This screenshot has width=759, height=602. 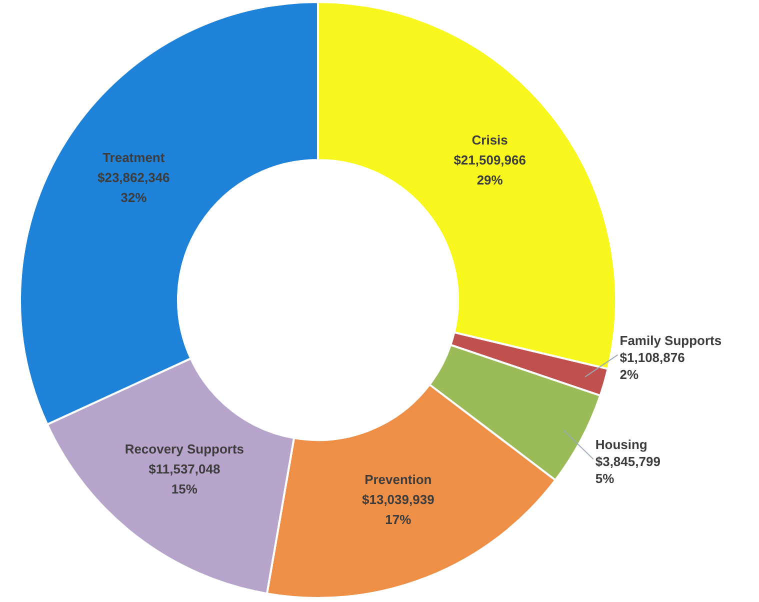 What do you see at coordinates (671, 340) in the screenshot?
I see `slice-label: Family Supports` at bounding box center [671, 340].